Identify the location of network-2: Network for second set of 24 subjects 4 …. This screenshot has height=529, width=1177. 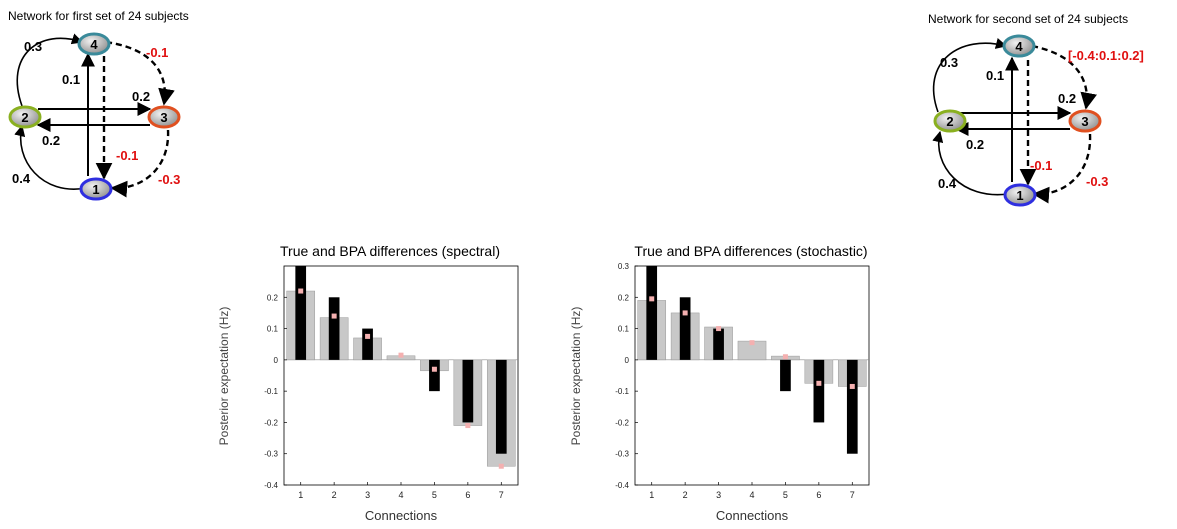
(1036, 109).